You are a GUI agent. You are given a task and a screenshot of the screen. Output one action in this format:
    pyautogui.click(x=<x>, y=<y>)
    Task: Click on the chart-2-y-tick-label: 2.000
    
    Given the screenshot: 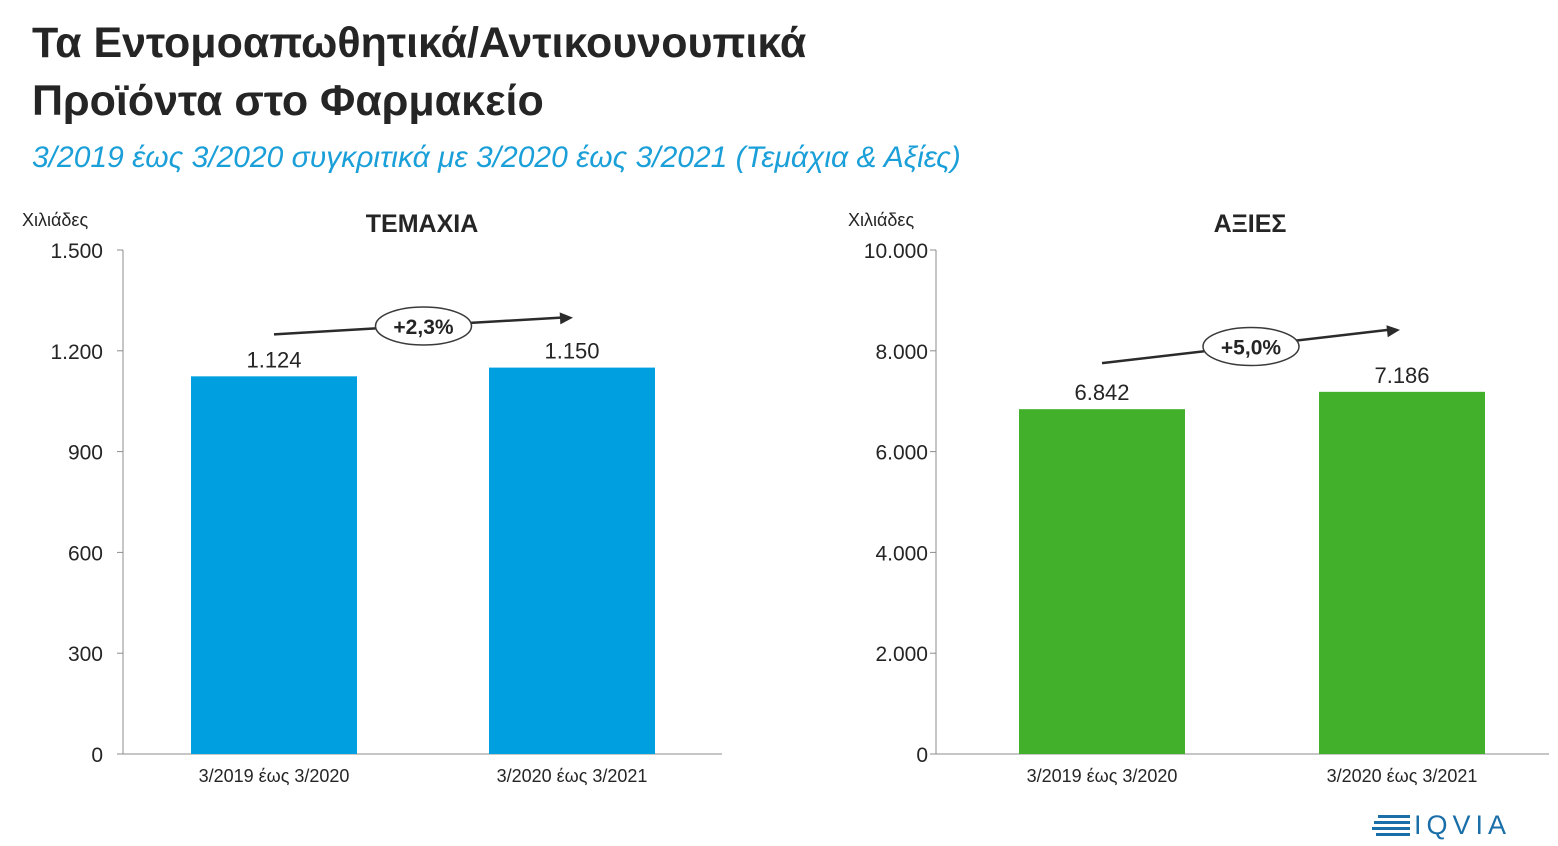 What is the action you would take?
    pyautogui.click(x=901, y=654)
    